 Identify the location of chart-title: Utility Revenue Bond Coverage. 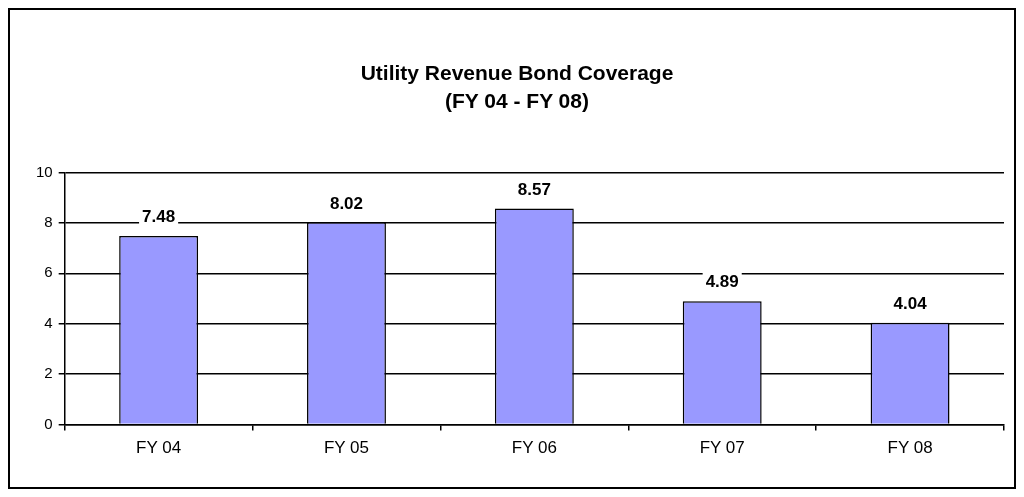
(517, 73).